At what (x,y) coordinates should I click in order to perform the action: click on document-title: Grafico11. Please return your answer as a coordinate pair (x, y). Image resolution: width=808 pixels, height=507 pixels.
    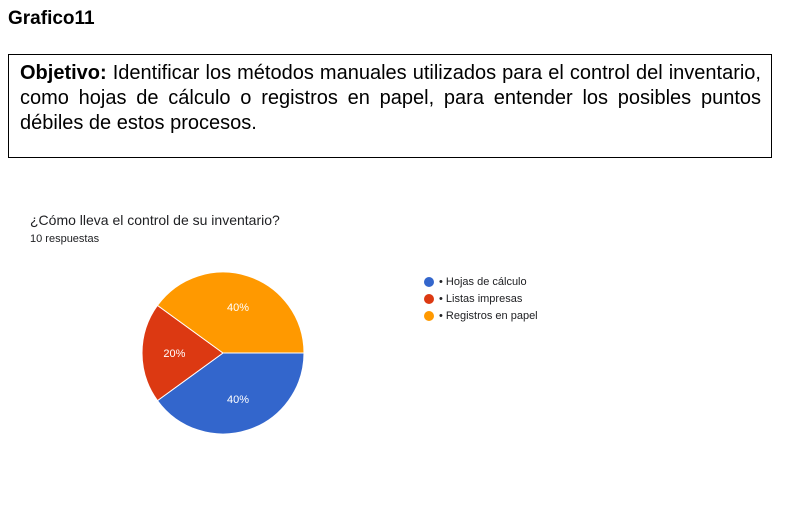
    Looking at the image, I should click on (51, 18).